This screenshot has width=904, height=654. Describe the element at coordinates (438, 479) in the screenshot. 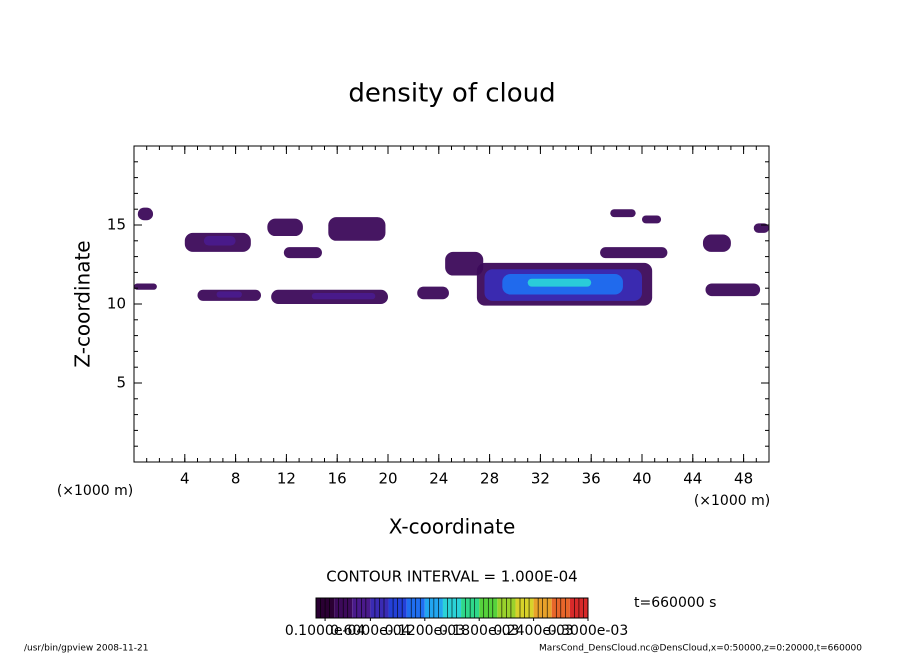

I see `x-tick-label: 24` at that location.